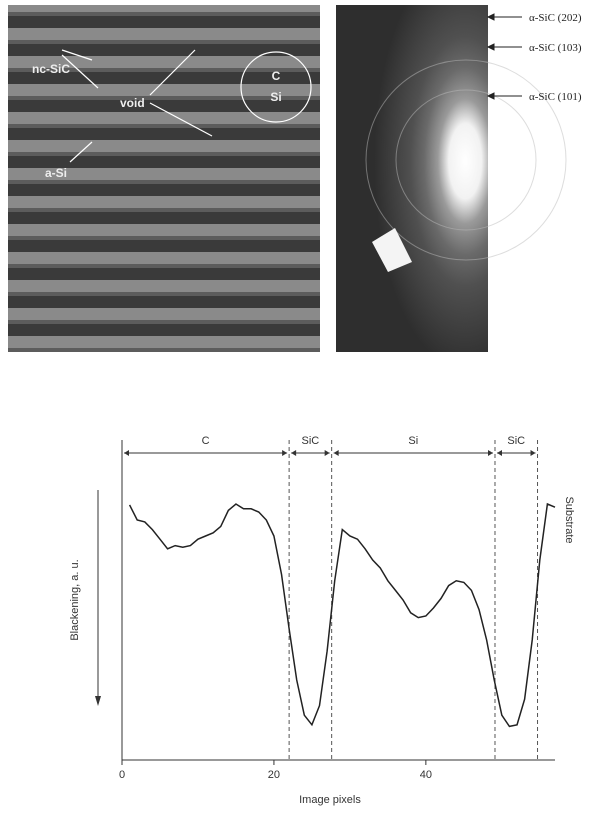 Image resolution: width=613 pixels, height=819 pixels. What do you see at coordinates (555, 97) in the screenshot?
I see `ring-label: α-SiC (101)` at bounding box center [555, 97].